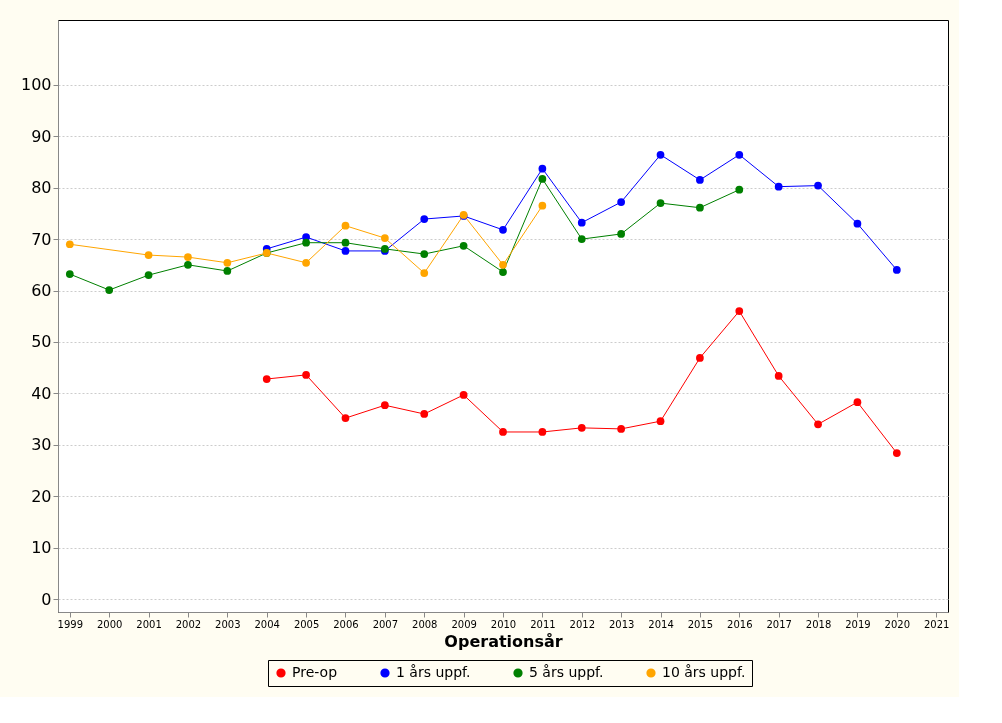  I want to click on x-tick-label: 2014, so click(661, 624).